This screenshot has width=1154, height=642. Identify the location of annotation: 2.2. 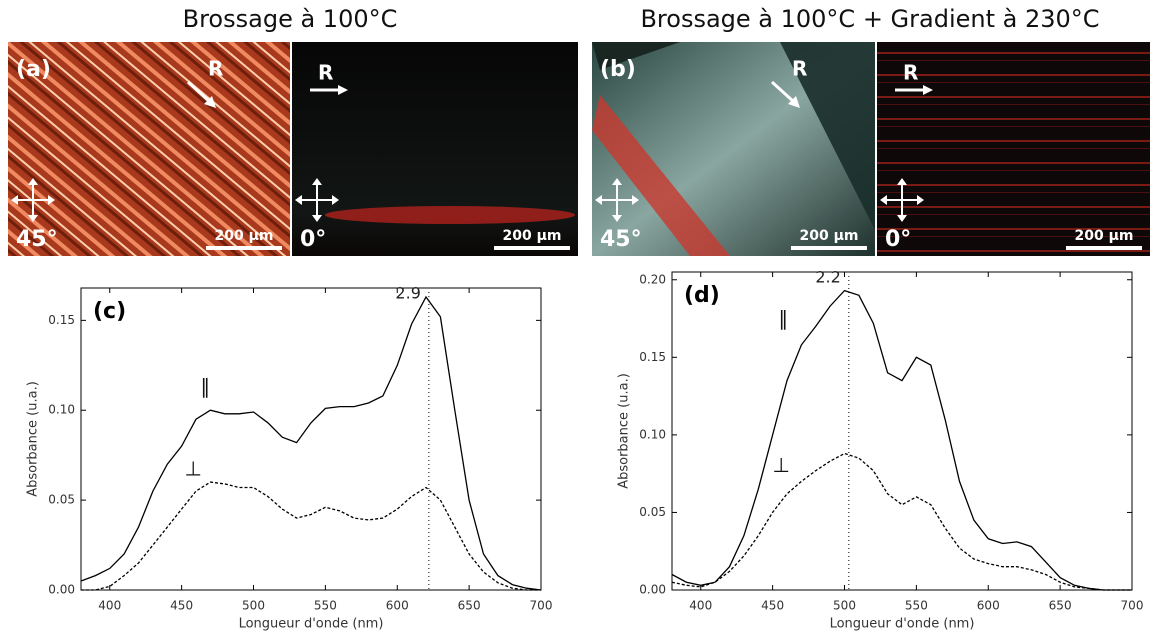
(827, 277).